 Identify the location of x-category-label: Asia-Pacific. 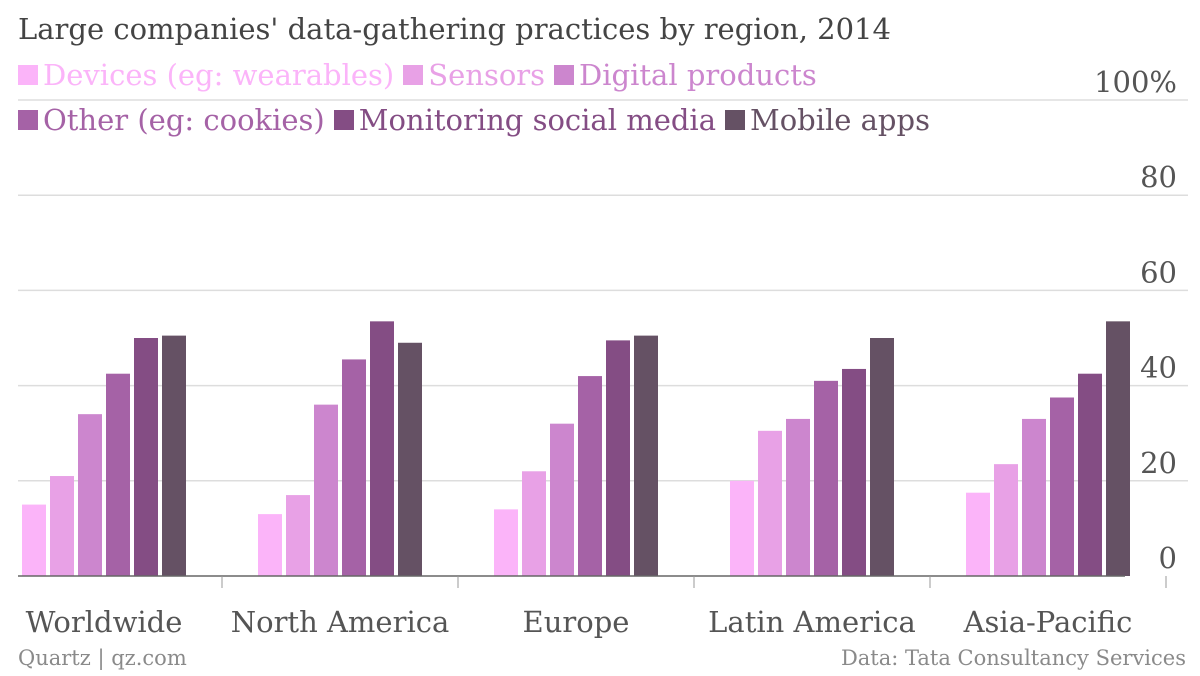
(1048, 622).